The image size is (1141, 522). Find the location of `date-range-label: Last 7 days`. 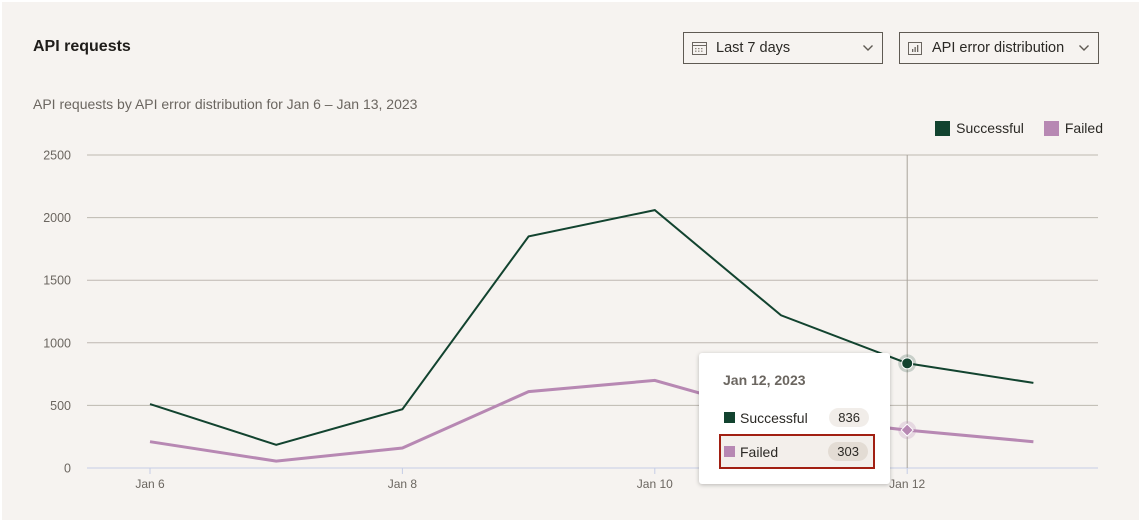

date-range-label: Last 7 days is located at coordinates (753, 48).